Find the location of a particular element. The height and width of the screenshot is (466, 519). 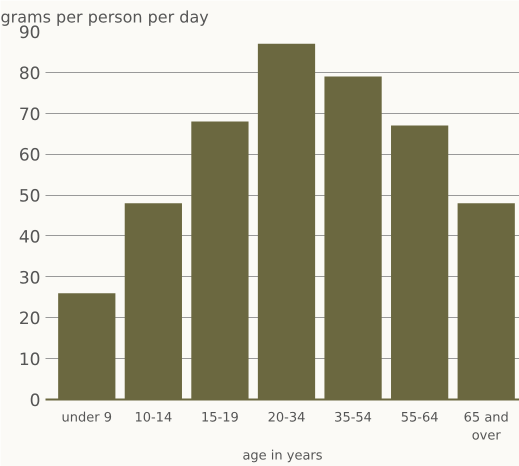

x-tick-label: 65 and over is located at coordinates (486, 427).